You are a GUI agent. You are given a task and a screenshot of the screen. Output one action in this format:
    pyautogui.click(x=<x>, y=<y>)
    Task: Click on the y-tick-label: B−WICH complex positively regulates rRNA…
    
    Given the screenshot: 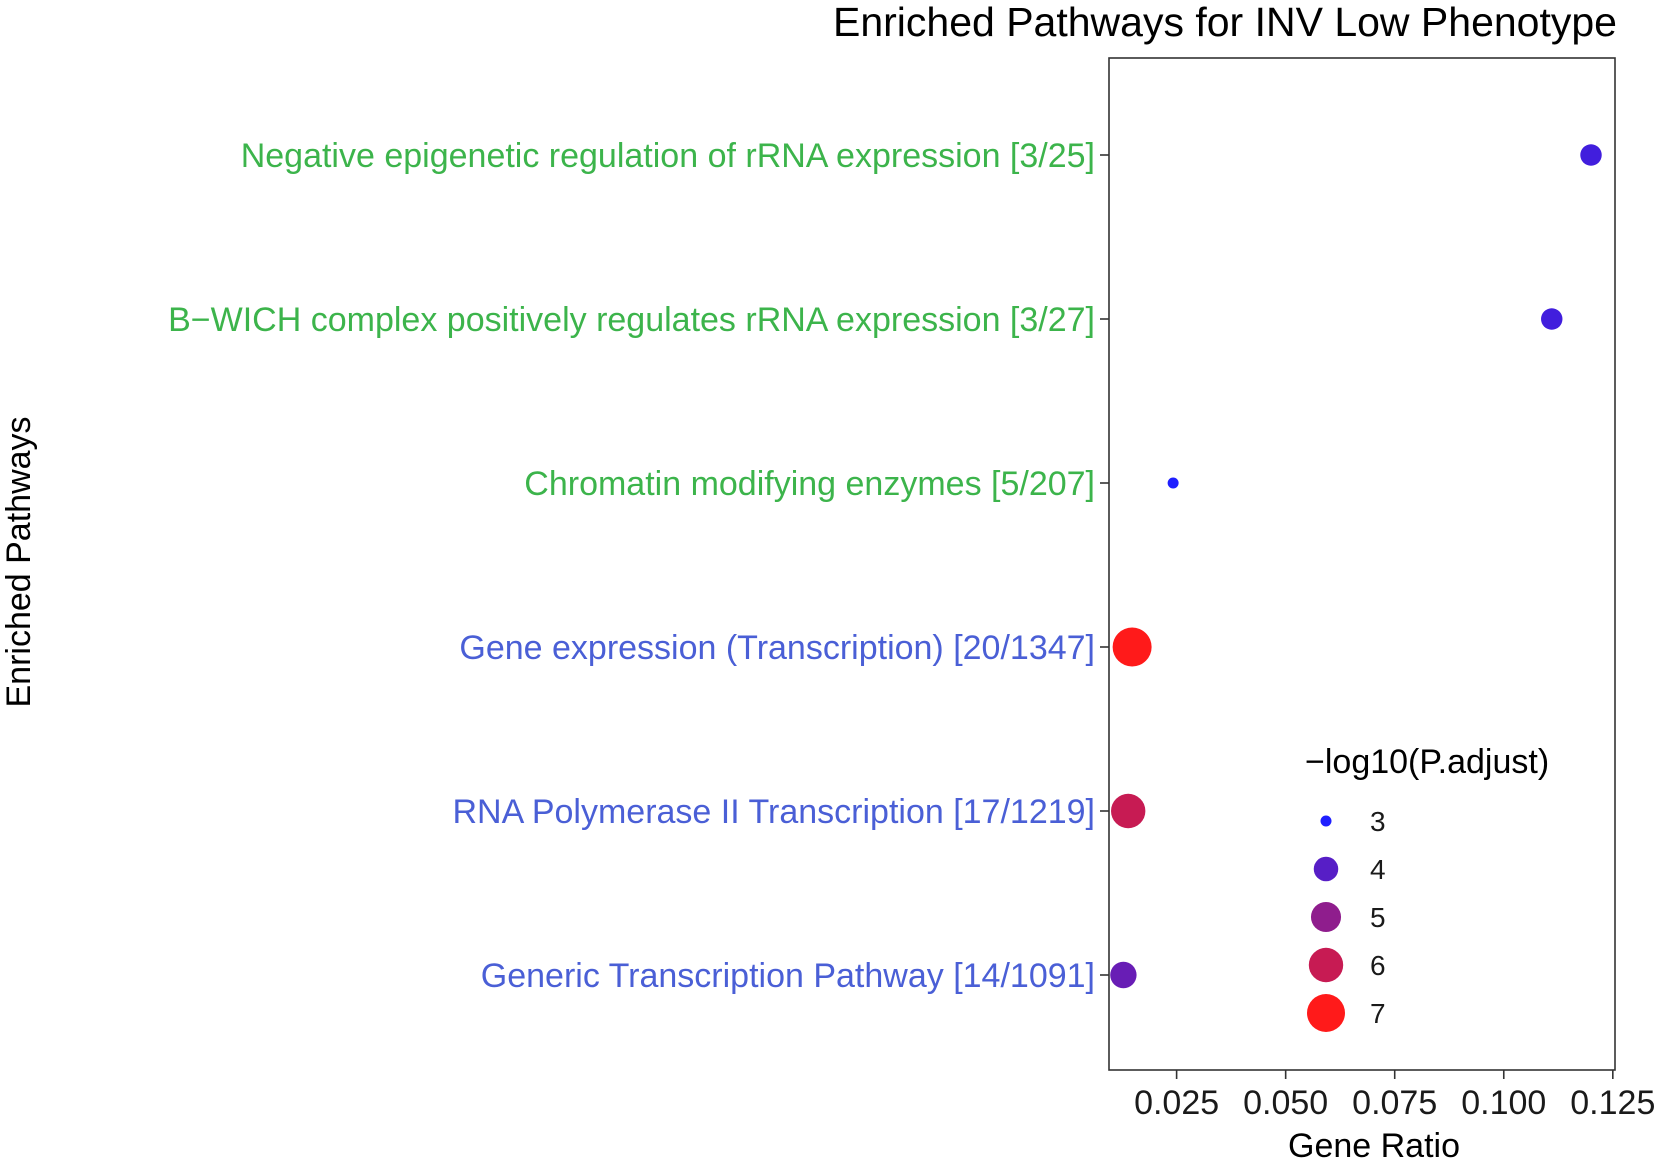 What is the action you would take?
    pyautogui.click(x=631, y=320)
    